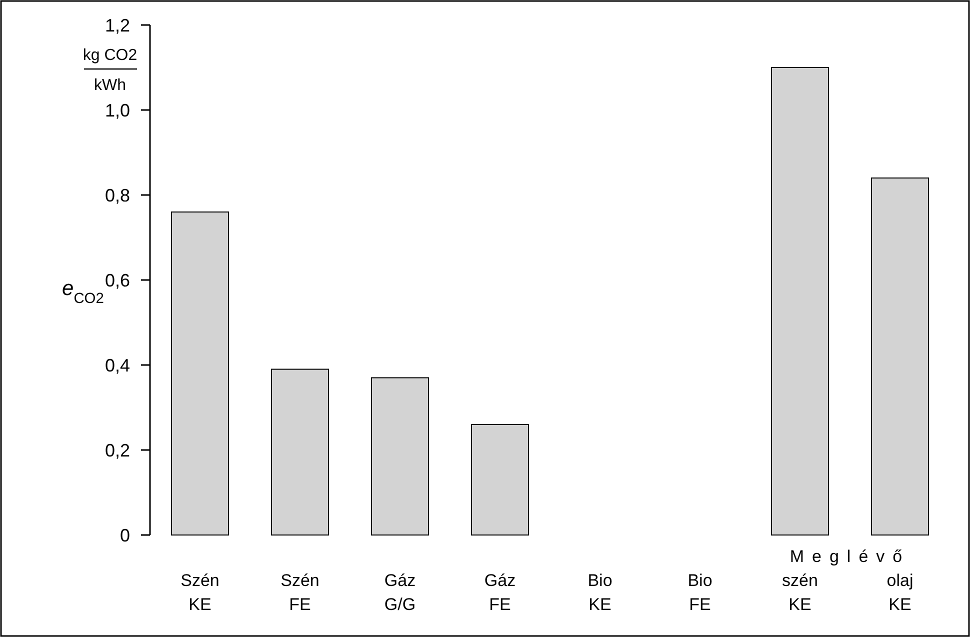 This screenshot has width=970, height=637. I want to click on x-tick-label: Gáz FE, so click(500, 592).